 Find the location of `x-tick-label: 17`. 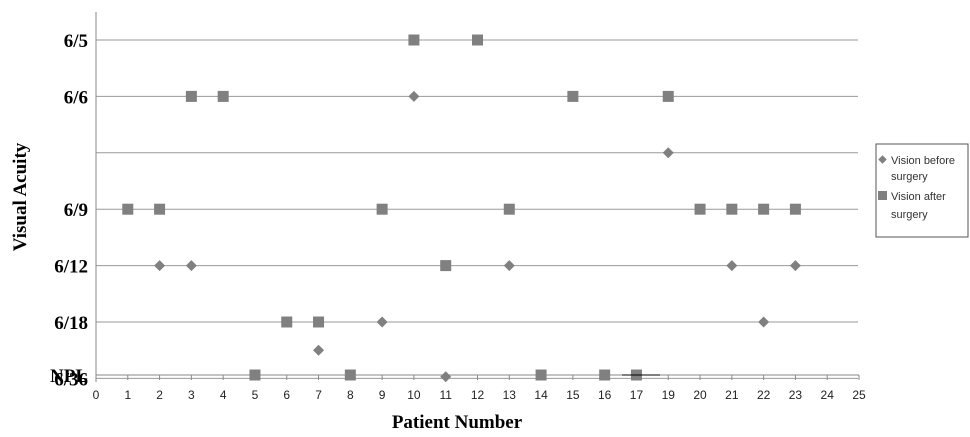

x-tick-label: 17 is located at coordinates (637, 395).